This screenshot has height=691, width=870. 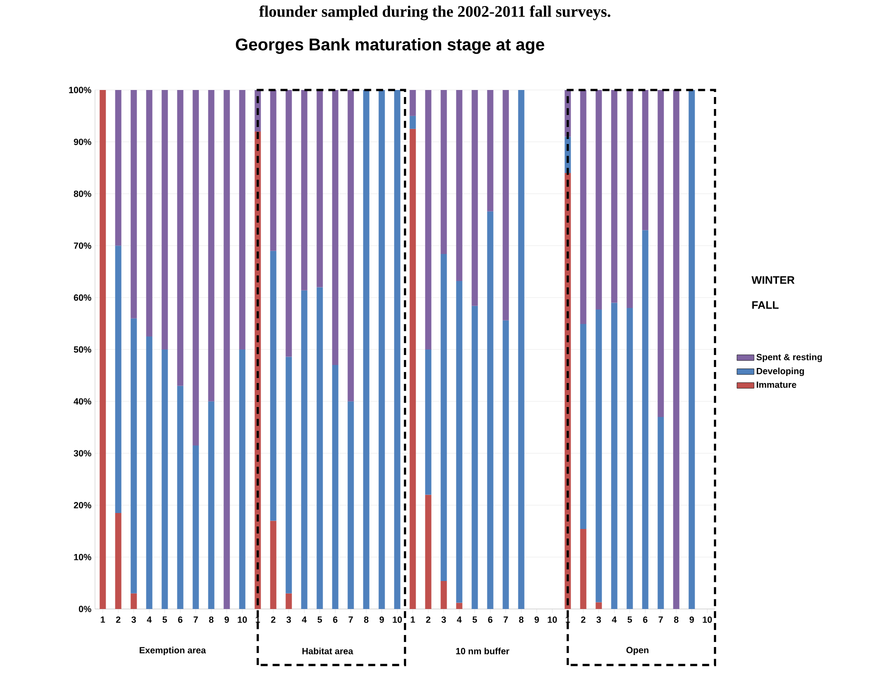 I want to click on text: Exemption area, so click(x=173, y=651).